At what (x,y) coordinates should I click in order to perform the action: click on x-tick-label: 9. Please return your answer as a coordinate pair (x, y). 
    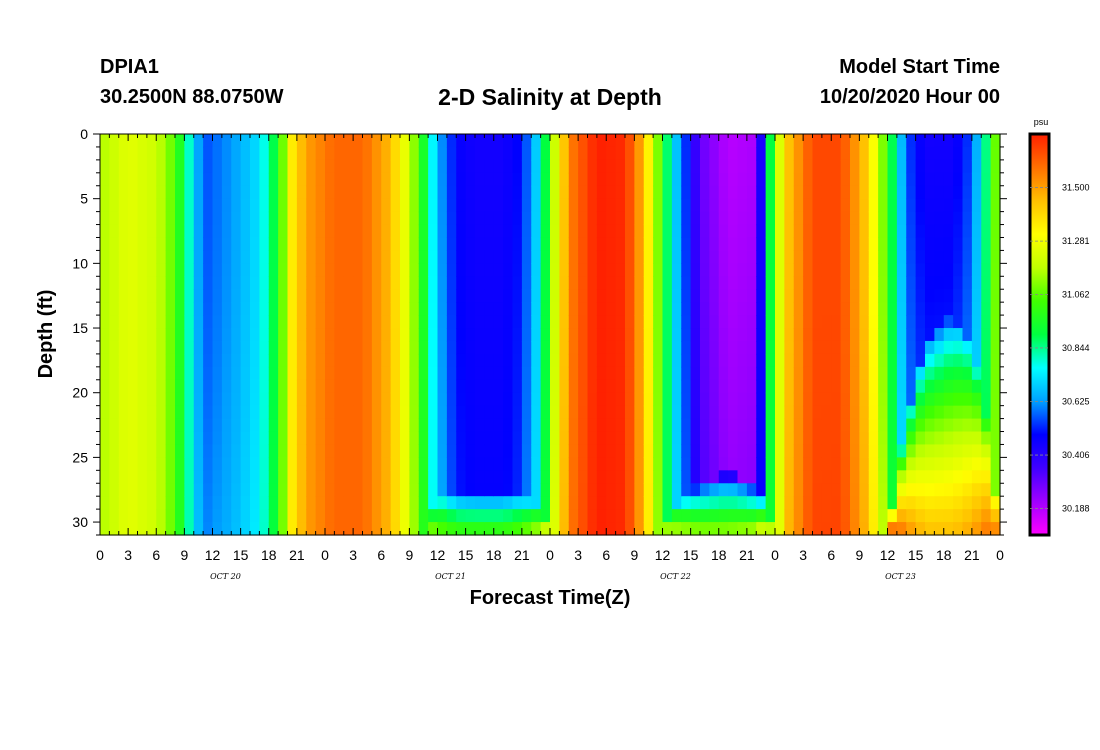
    Looking at the image, I should click on (409, 555).